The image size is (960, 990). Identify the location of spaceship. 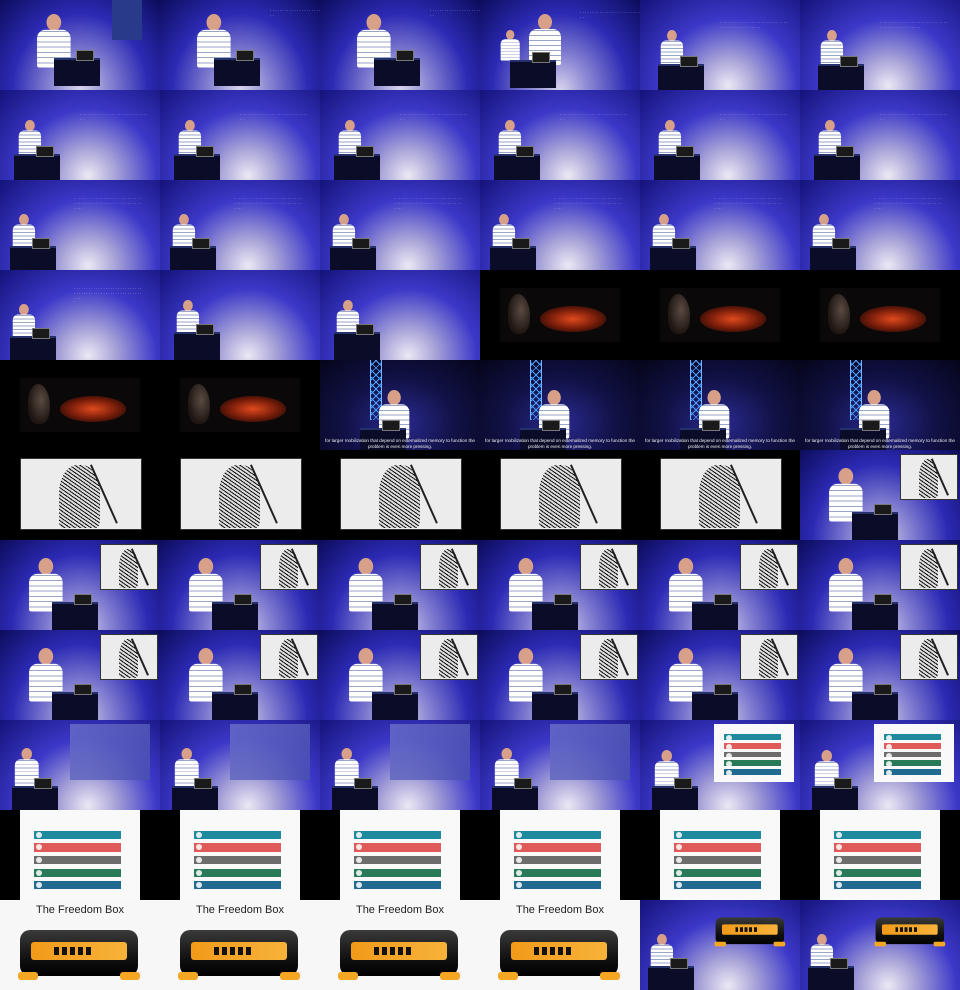
(733, 319).